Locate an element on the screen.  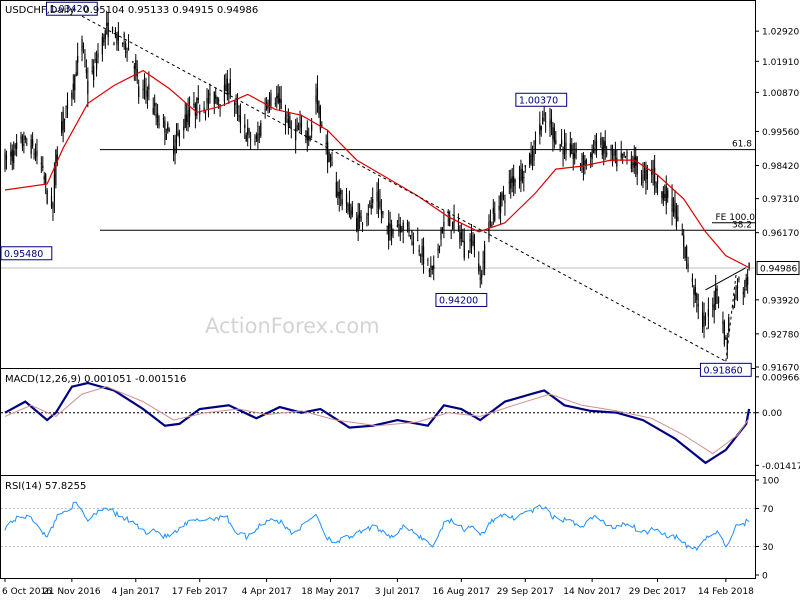
price-callout-label: 1.00370 is located at coordinates (538, 100).